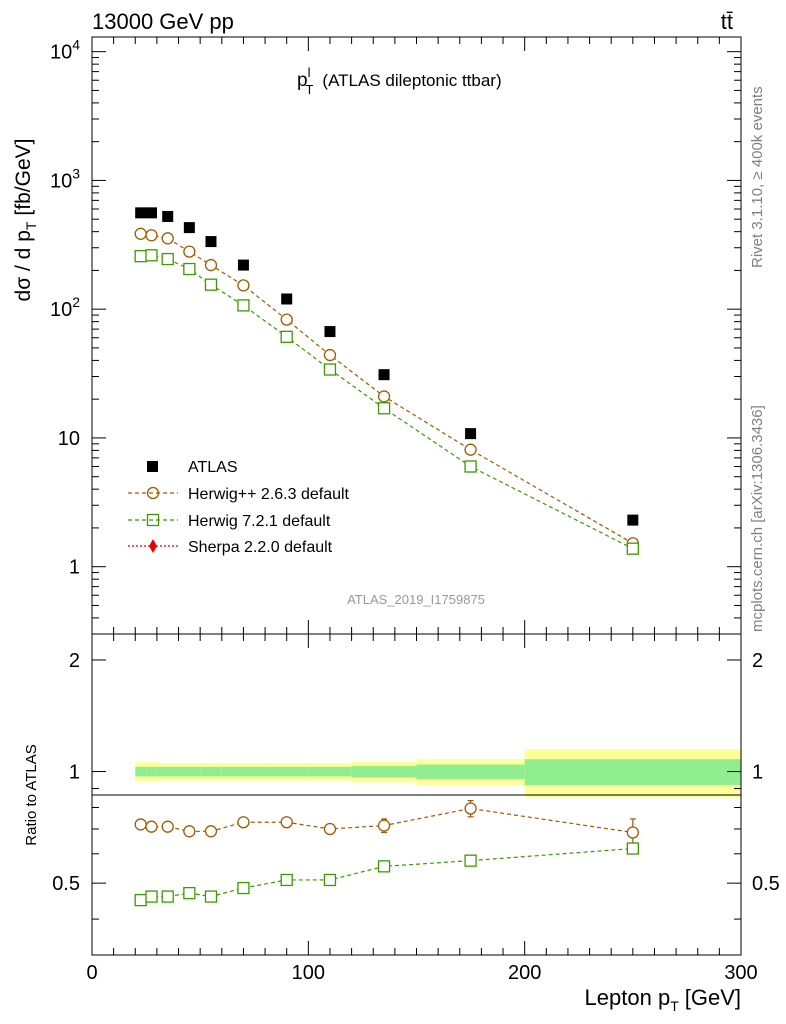 The width and height of the screenshot is (786, 1024). I want to click on ratio-y-tick-label: 1, so click(74, 773).